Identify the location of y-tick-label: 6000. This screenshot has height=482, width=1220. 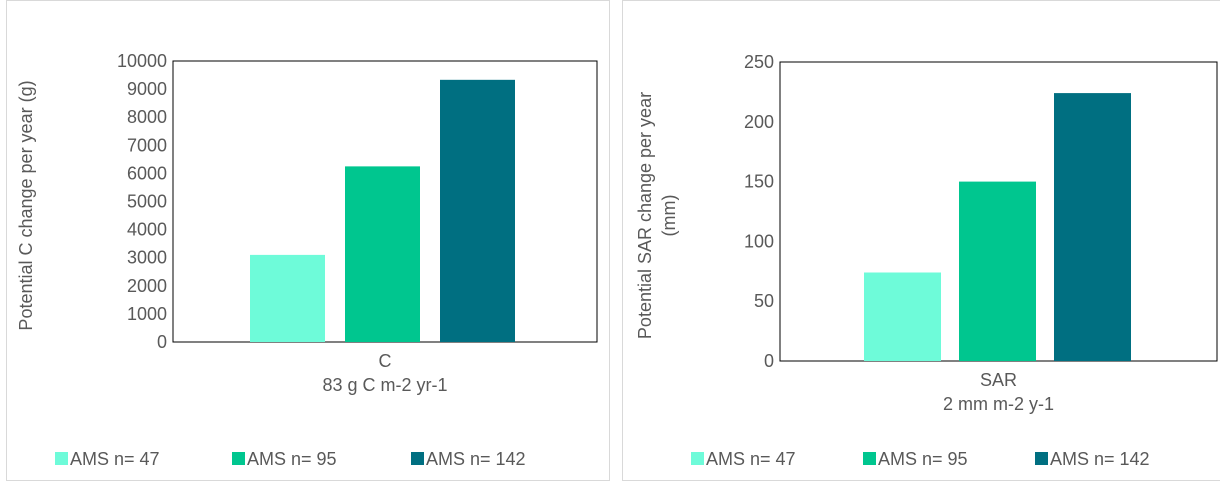
(147, 173).